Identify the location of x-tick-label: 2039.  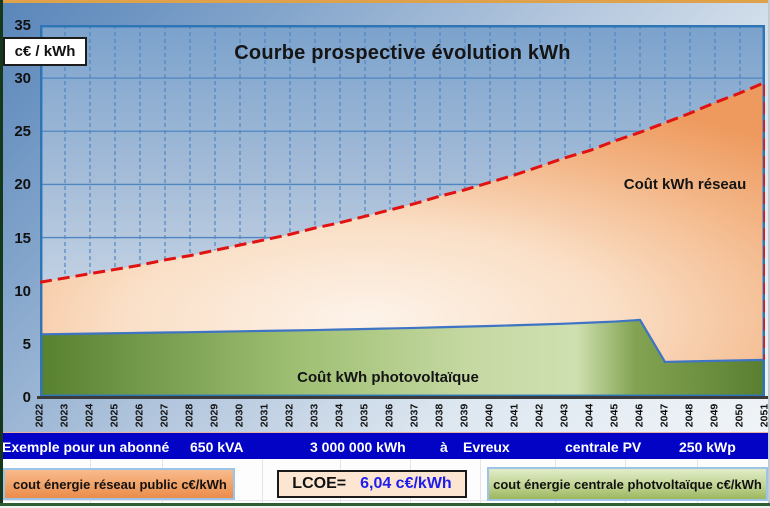
(464, 415).